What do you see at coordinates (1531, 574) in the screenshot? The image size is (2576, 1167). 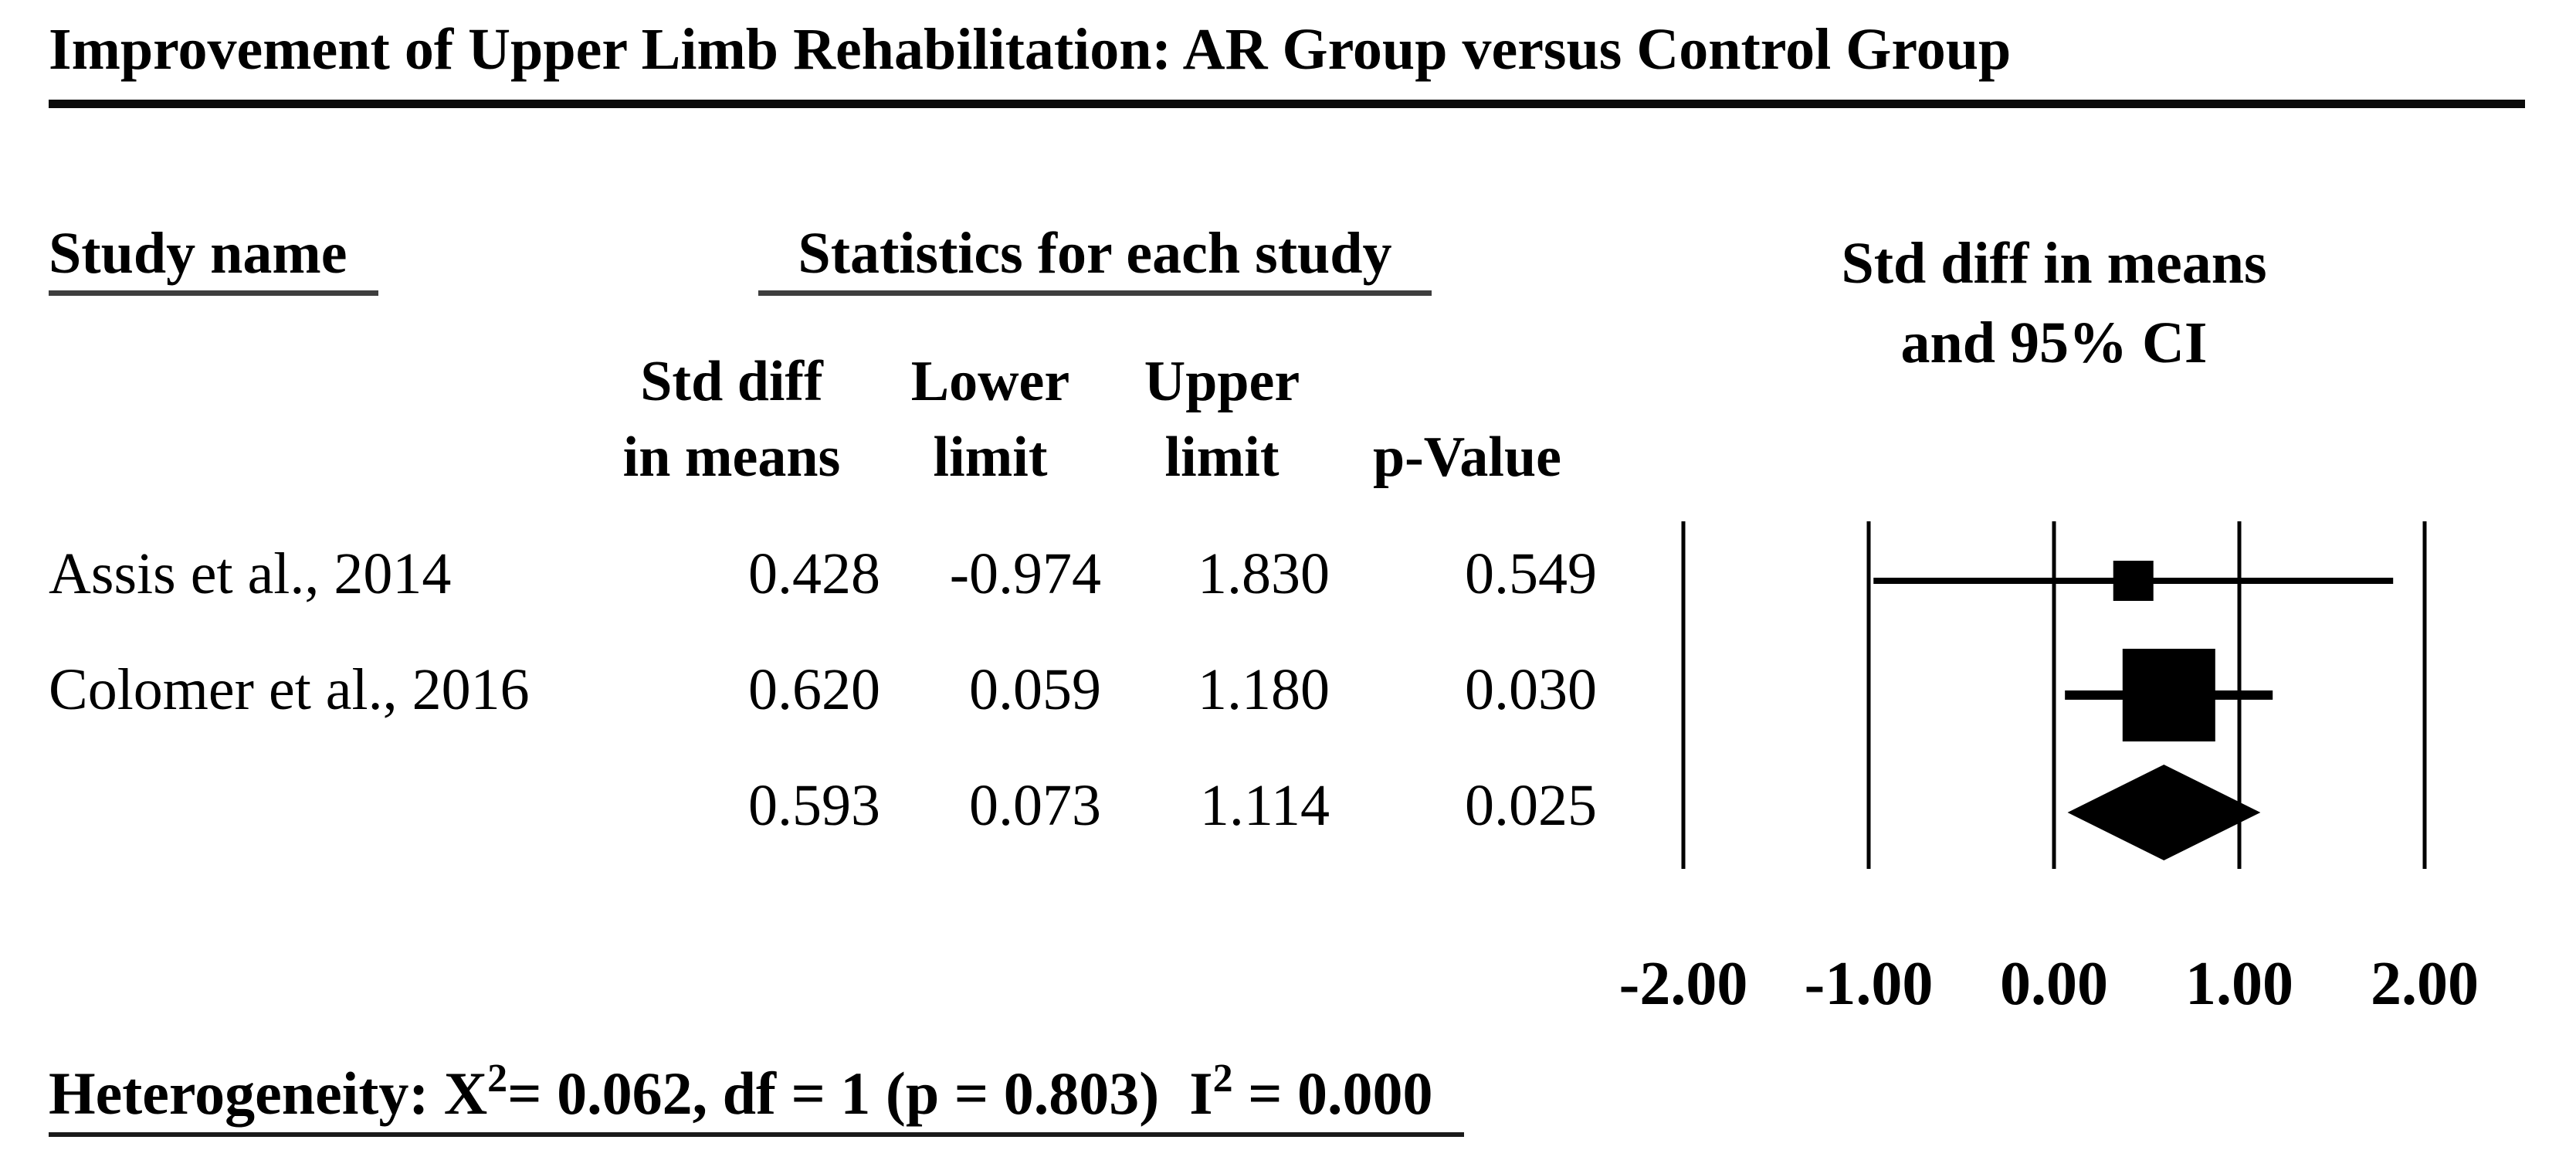 I see `p-value: 0.549` at bounding box center [1531, 574].